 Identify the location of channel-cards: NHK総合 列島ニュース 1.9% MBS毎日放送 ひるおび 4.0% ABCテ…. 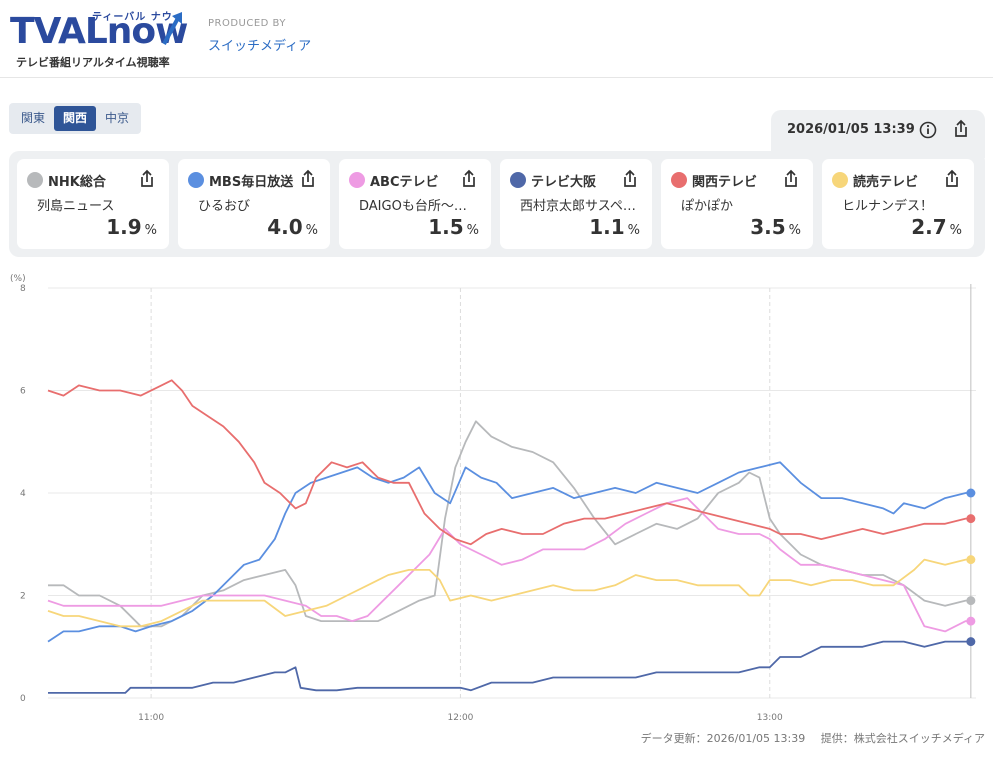
(495, 204).